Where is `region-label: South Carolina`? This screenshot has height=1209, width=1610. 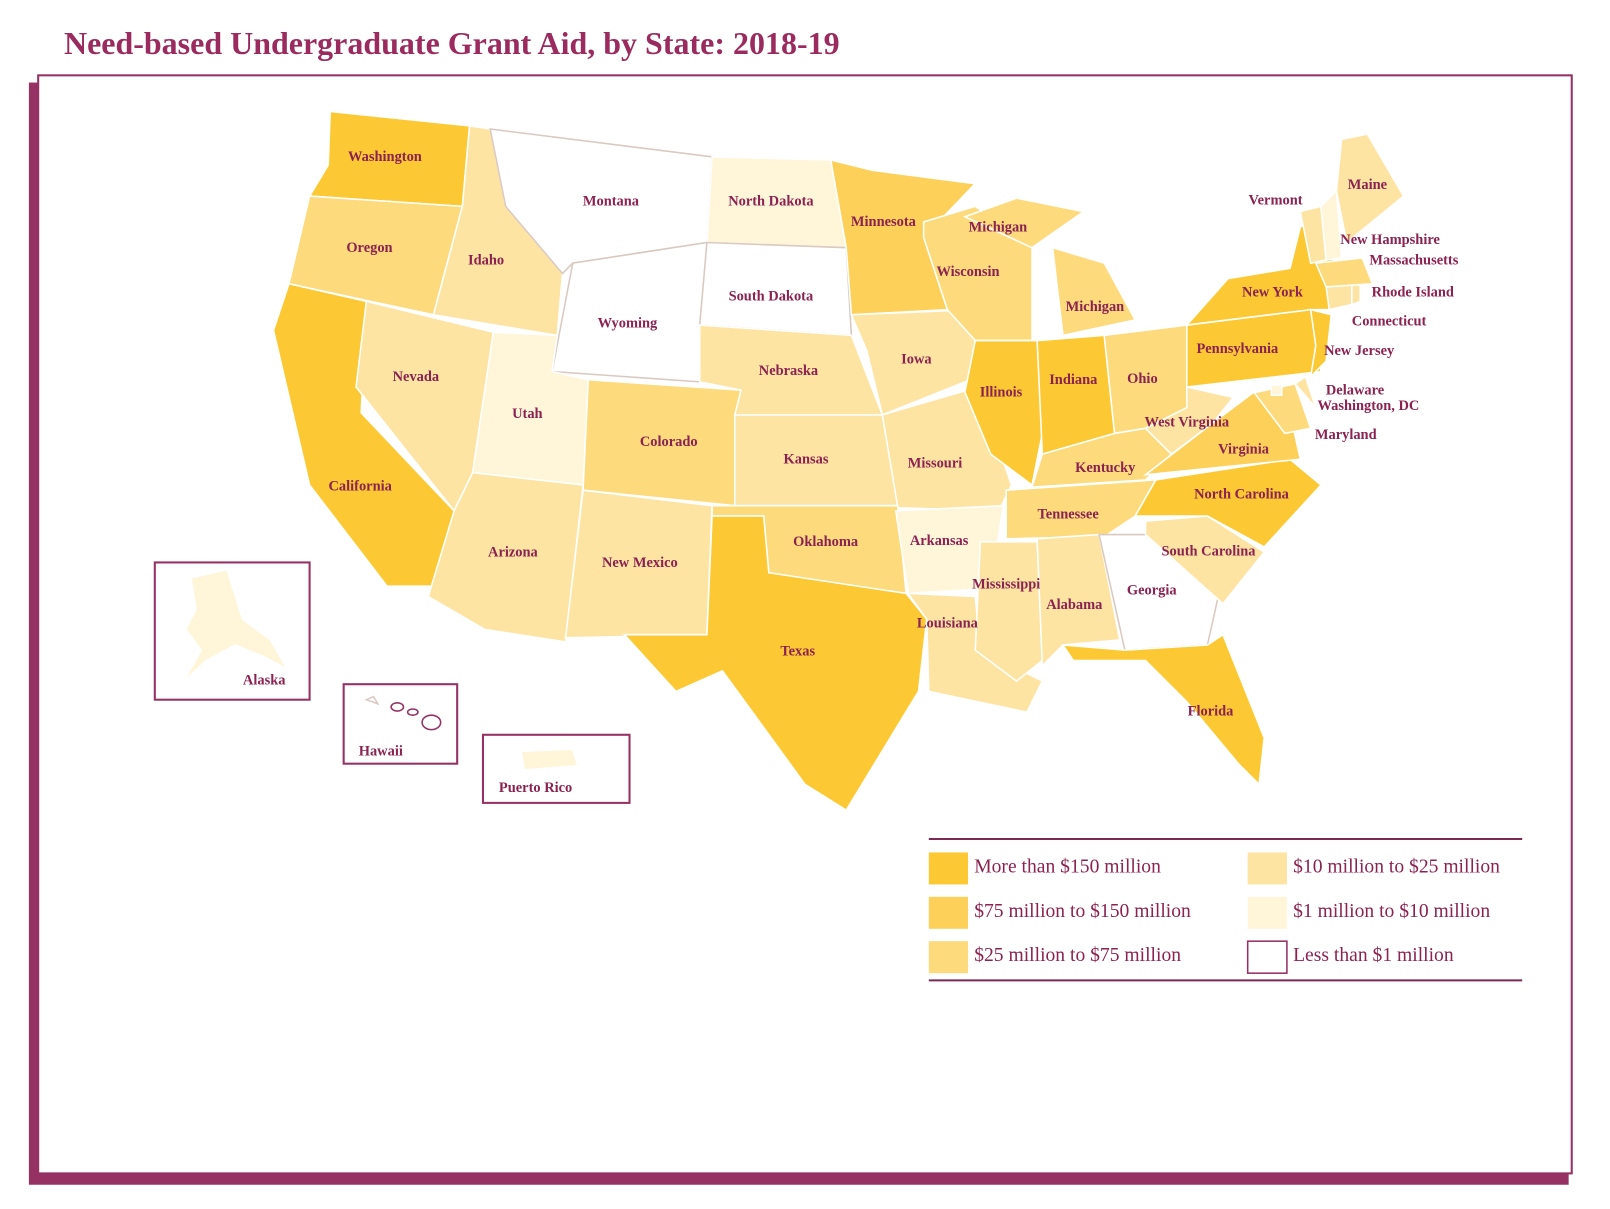 region-label: South Carolina is located at coordinates (1208, 551).